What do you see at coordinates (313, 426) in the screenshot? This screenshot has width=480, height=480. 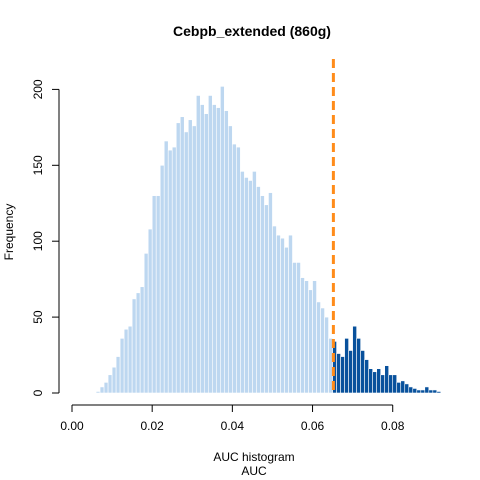 I see `x-tick-label: 0.06` at bounding box center [313, 426].